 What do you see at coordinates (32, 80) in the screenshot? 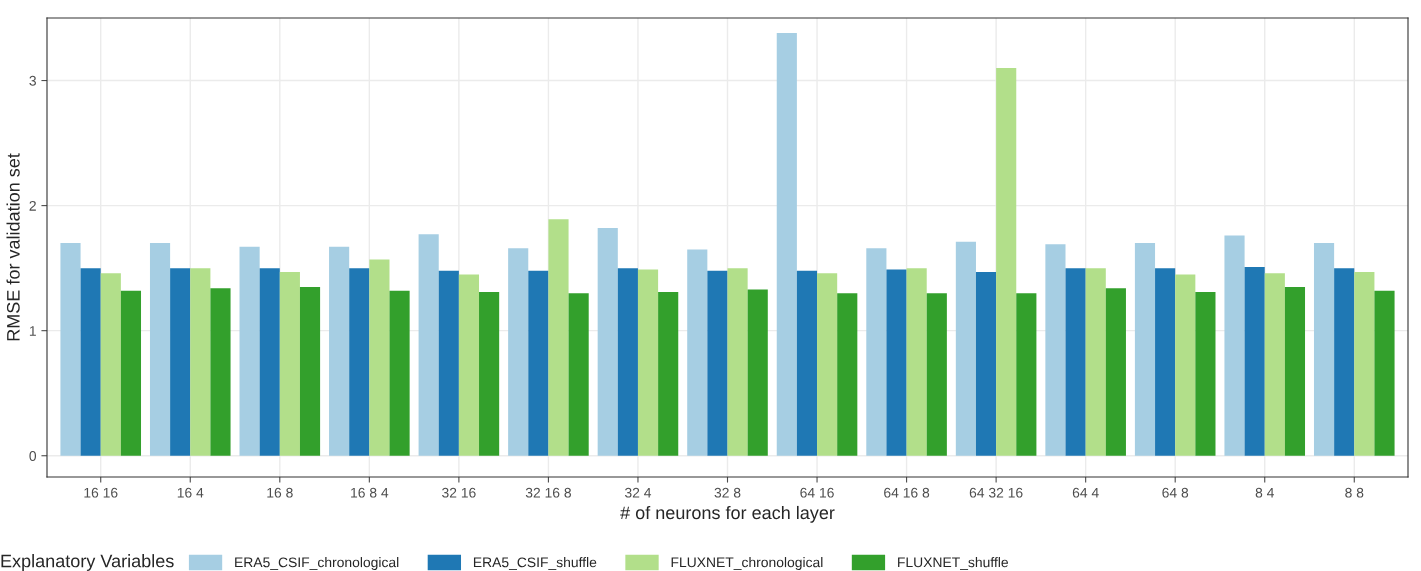
I see `y-tick-label: 3` at bounding box center [32, 80].